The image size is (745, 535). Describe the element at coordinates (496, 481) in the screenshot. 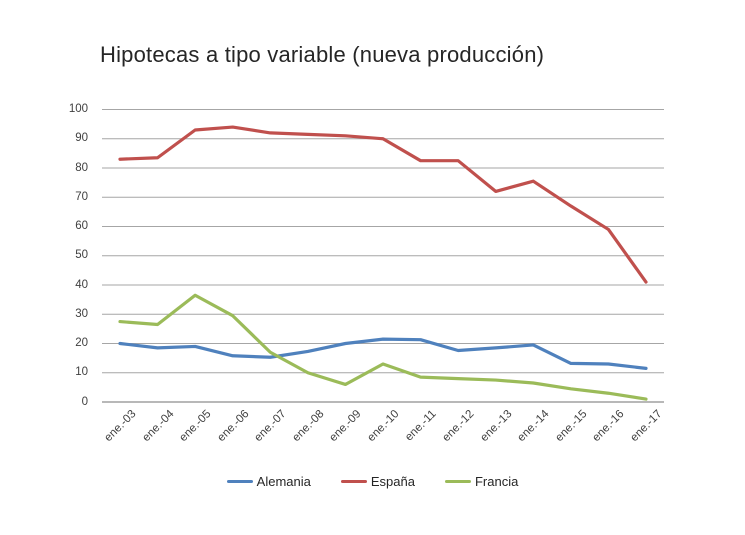

I see `legend-label: Francia` at that location.